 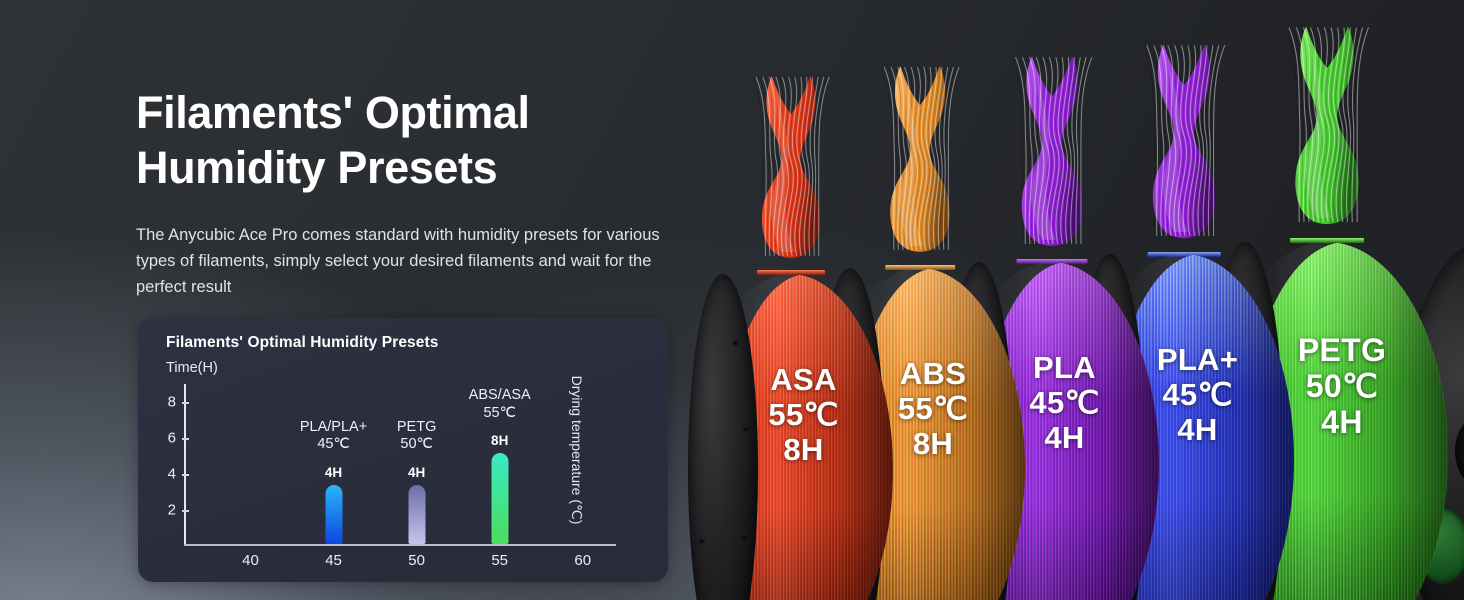 What do you see at coordinates (933, 409) in the screenshot?
I see `spool-label-abs: ABS 55℃ 8H` at bounding box center [933, 409].